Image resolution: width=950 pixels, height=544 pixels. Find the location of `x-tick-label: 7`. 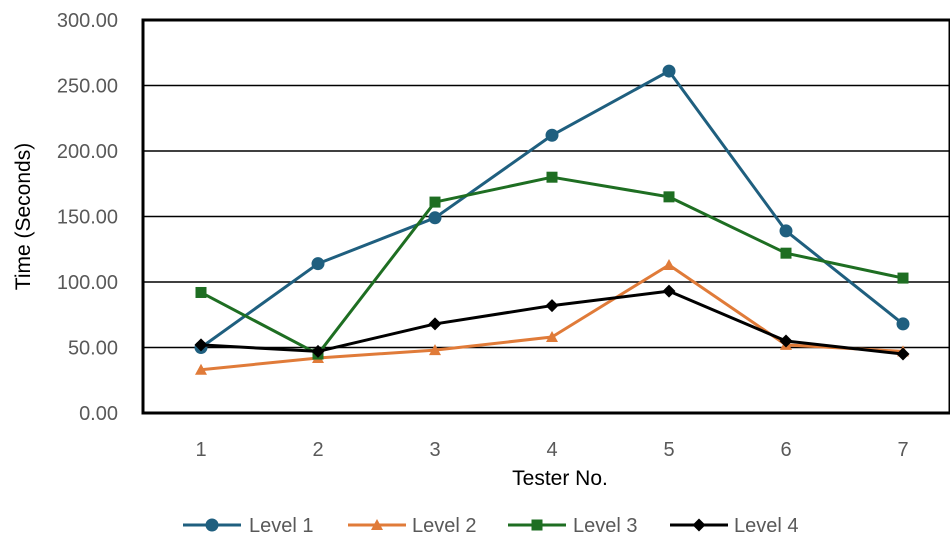

x-tick-label: 7 is located at coordinates (902, 450).